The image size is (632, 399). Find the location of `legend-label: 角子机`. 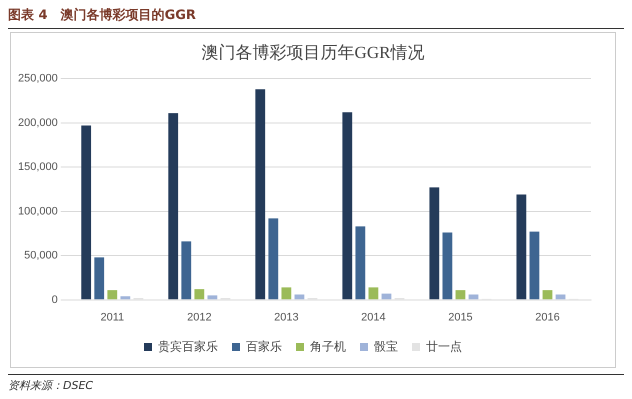

legend-label: 角子机 is located at coordinates (328, 346).